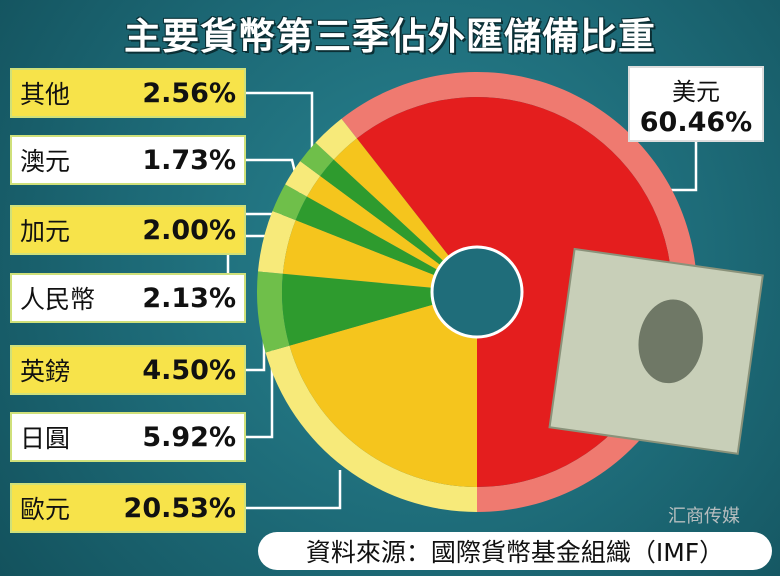 The height and width of the screenshot is (576, 780). Describe the element at coordinates (696, 92) in the screenshot. I see `legend-name: 美元` at that location.